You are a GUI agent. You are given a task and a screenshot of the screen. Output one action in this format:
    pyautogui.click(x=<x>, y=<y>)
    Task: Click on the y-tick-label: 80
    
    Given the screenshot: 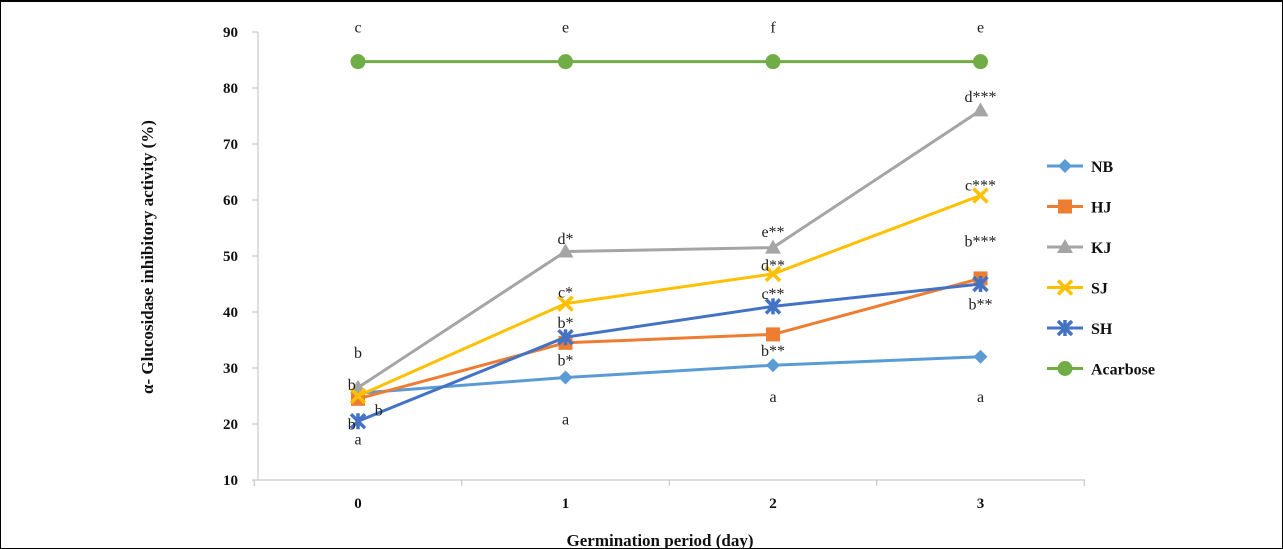 What is the action you would take?
    pyautogui.click(x=230, y=89)
    